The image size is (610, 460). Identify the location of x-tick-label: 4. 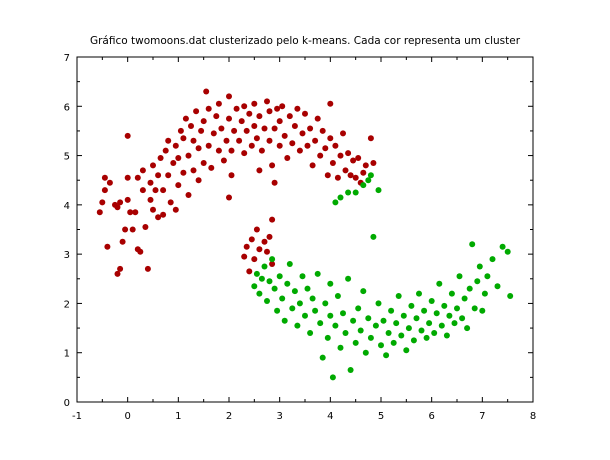
(330, 416).